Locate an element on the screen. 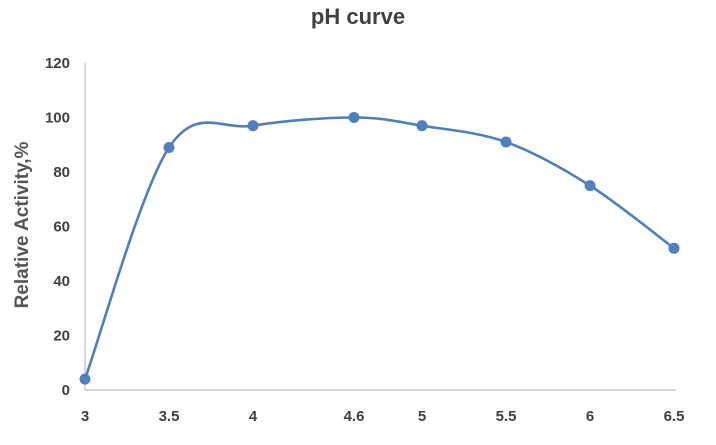  x-tick-label: 5.5 is located at coordinates (506, 416).